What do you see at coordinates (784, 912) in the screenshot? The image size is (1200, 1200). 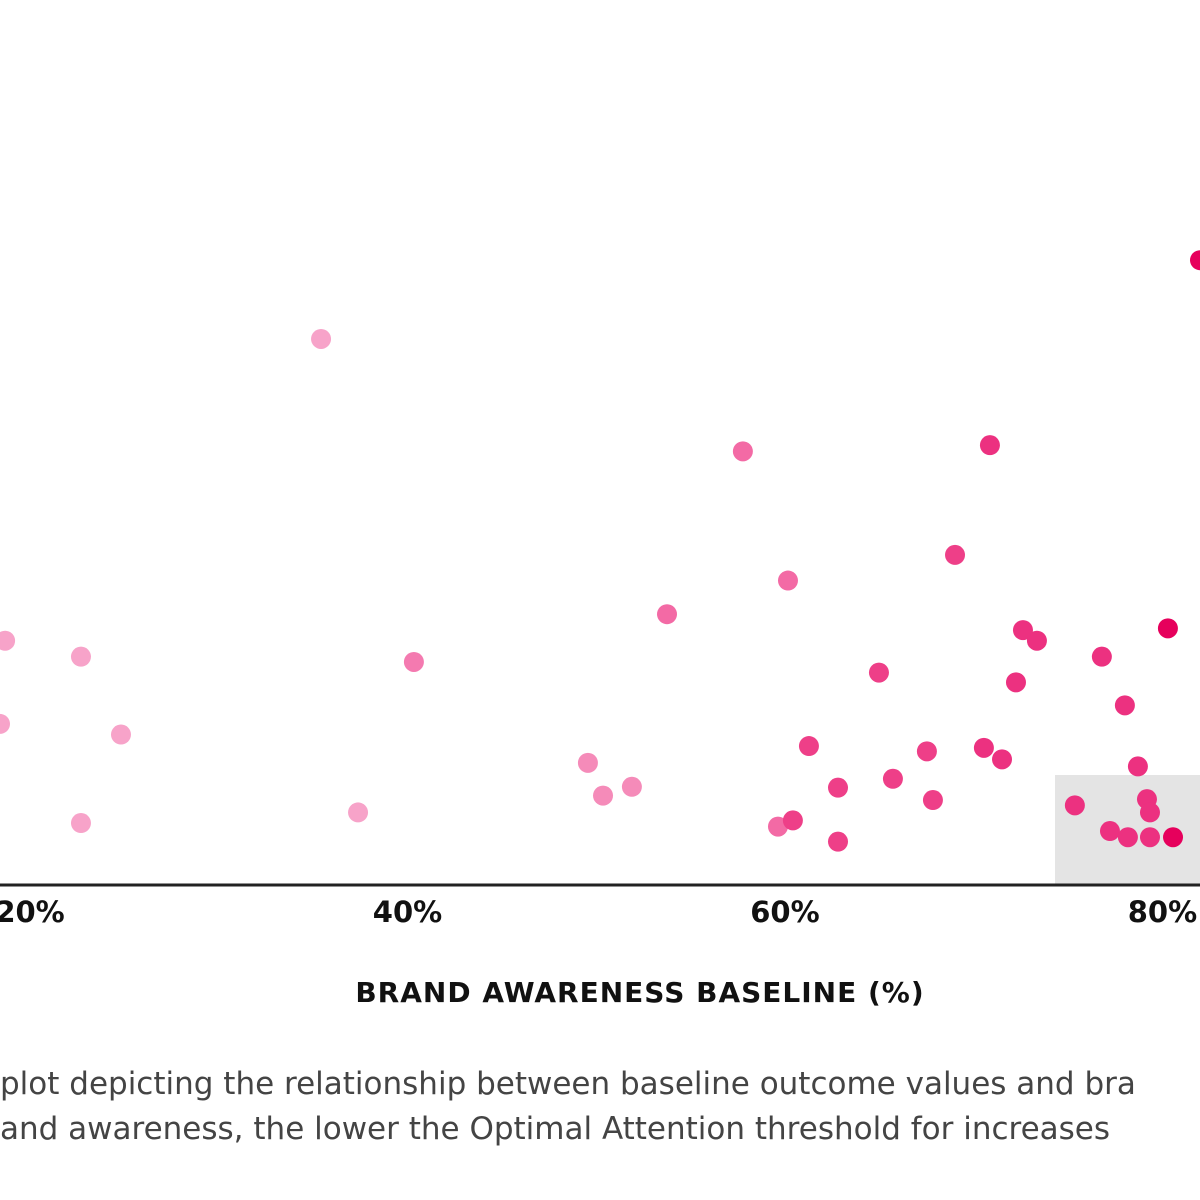 I see `x-tick-label: 60%` at bounding box center [784, 912].